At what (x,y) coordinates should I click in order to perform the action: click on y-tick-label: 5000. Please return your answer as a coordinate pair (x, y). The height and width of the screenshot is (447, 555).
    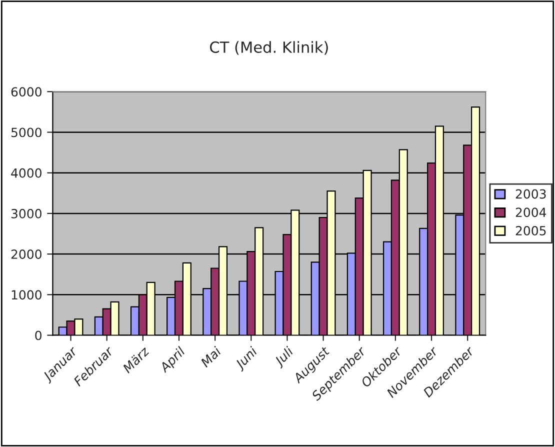
    Looking at the image, I should click on (26, 133).